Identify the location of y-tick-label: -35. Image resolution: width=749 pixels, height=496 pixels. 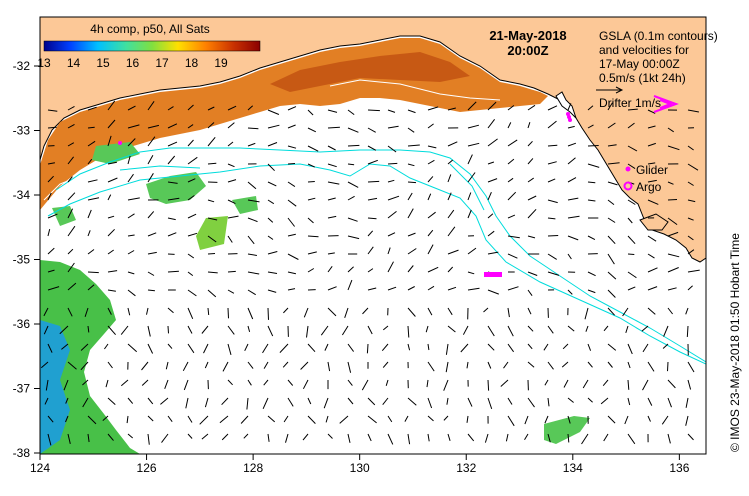
(22, 260).